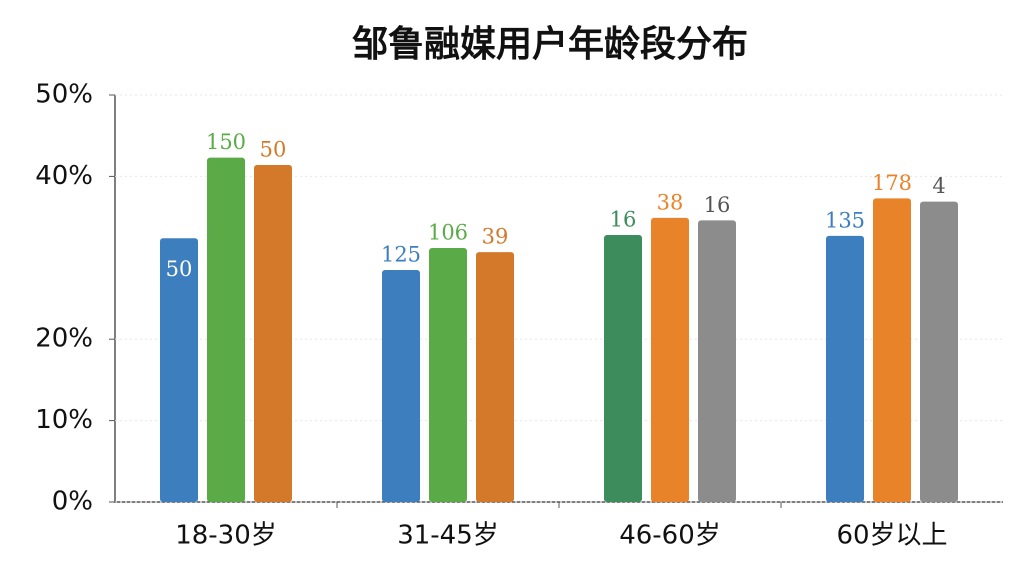  What do you see at coordinates (938, 186) in the screenshot?
I see `data-label: 4` at bounding box center [938, 186].